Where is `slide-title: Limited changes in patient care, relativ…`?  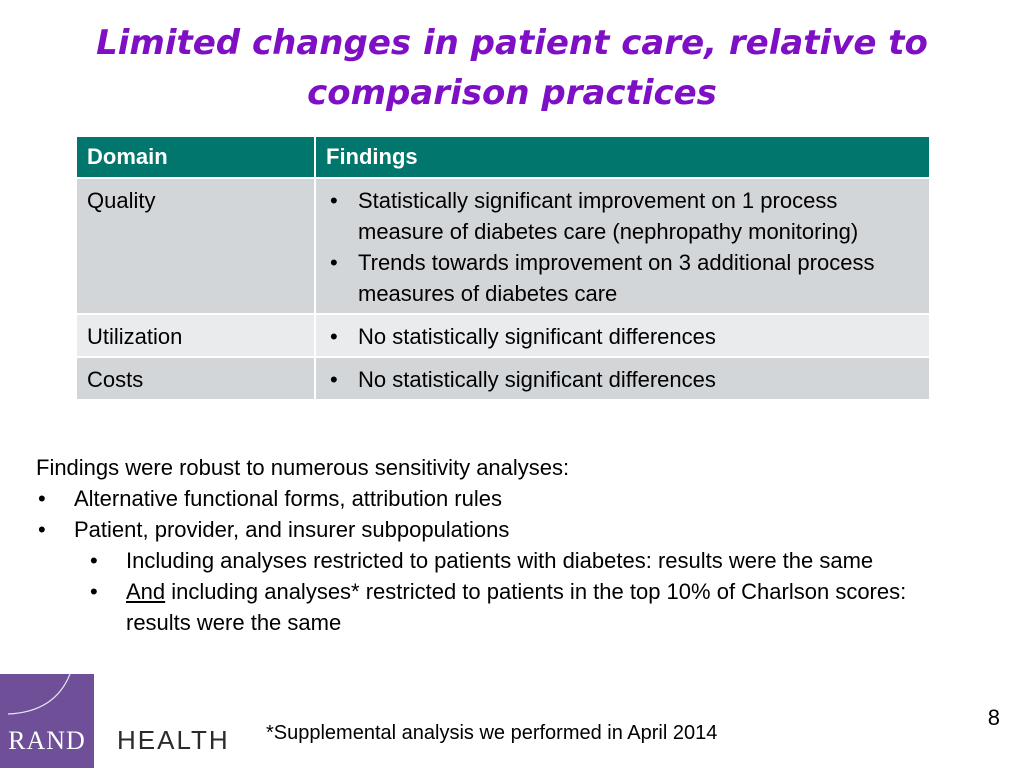 slide-title: Limited changes in patient care, relativ… is located at coordinates (512, 68).